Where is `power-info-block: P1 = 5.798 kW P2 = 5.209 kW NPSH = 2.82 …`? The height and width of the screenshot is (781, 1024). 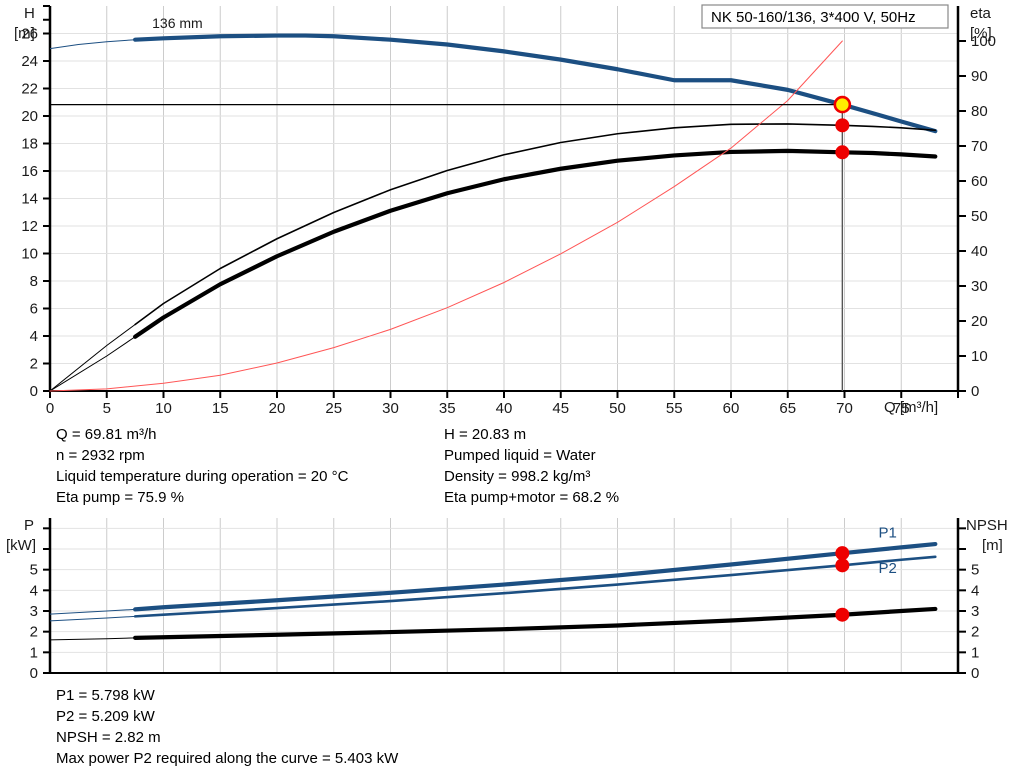
power-info-block: P1 = 5.798 kW P2 = 5.209 kW NPSH = 2.82 … is located at coordinates (227, 727).